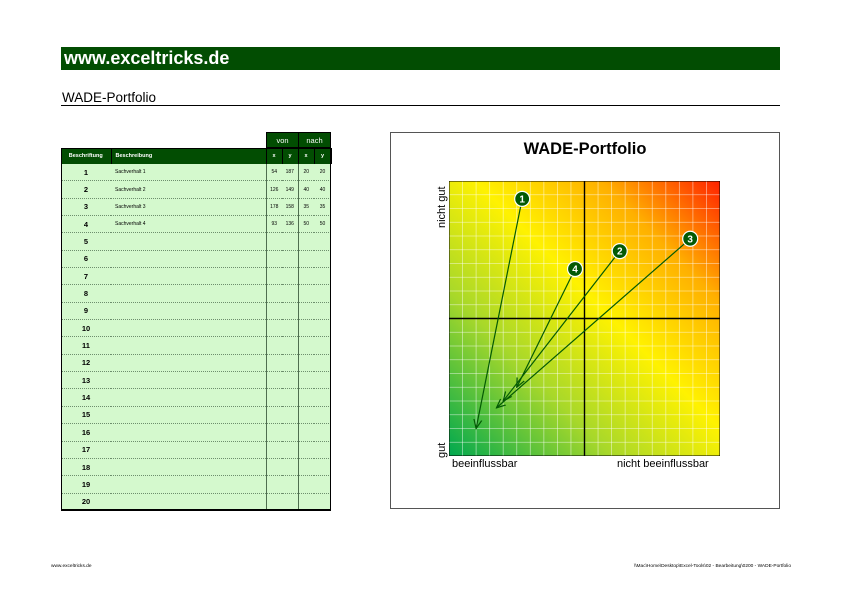 The height and width of the screenshot is (595, 842). What do you see at coordinates (86, 259) in the screenshot?
I see `row-number: 6` at bounding box center [86, 259].